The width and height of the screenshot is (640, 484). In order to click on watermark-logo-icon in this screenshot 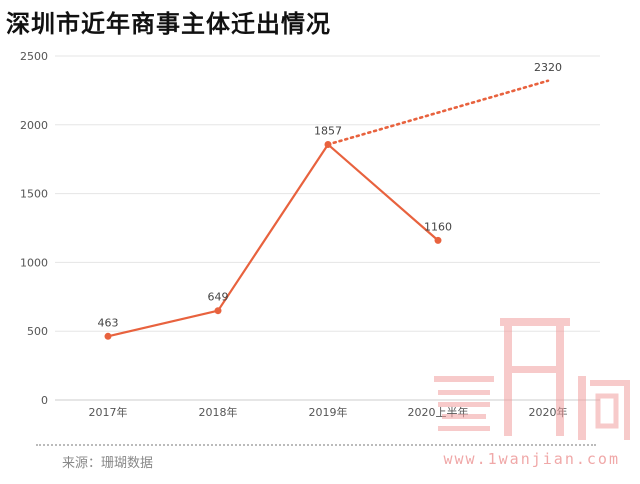, I will do `click(532, 379)`.